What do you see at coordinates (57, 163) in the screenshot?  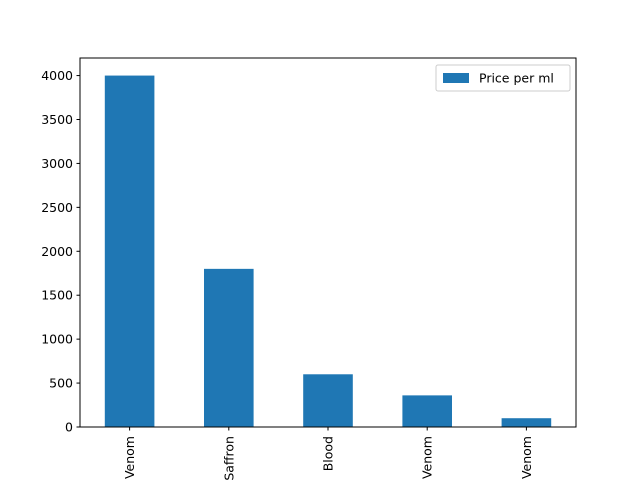 I see `y-tick-label-6: 3000` at bounding box center [57, 163].